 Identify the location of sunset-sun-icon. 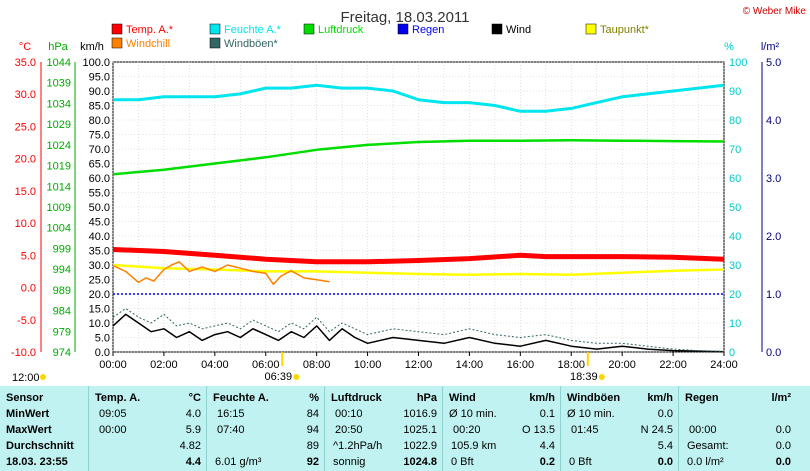
(601, 377).